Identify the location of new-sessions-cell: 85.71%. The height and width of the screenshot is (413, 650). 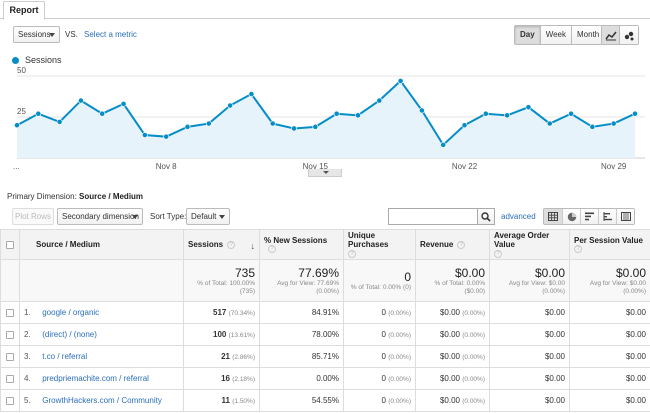
(301, 356).